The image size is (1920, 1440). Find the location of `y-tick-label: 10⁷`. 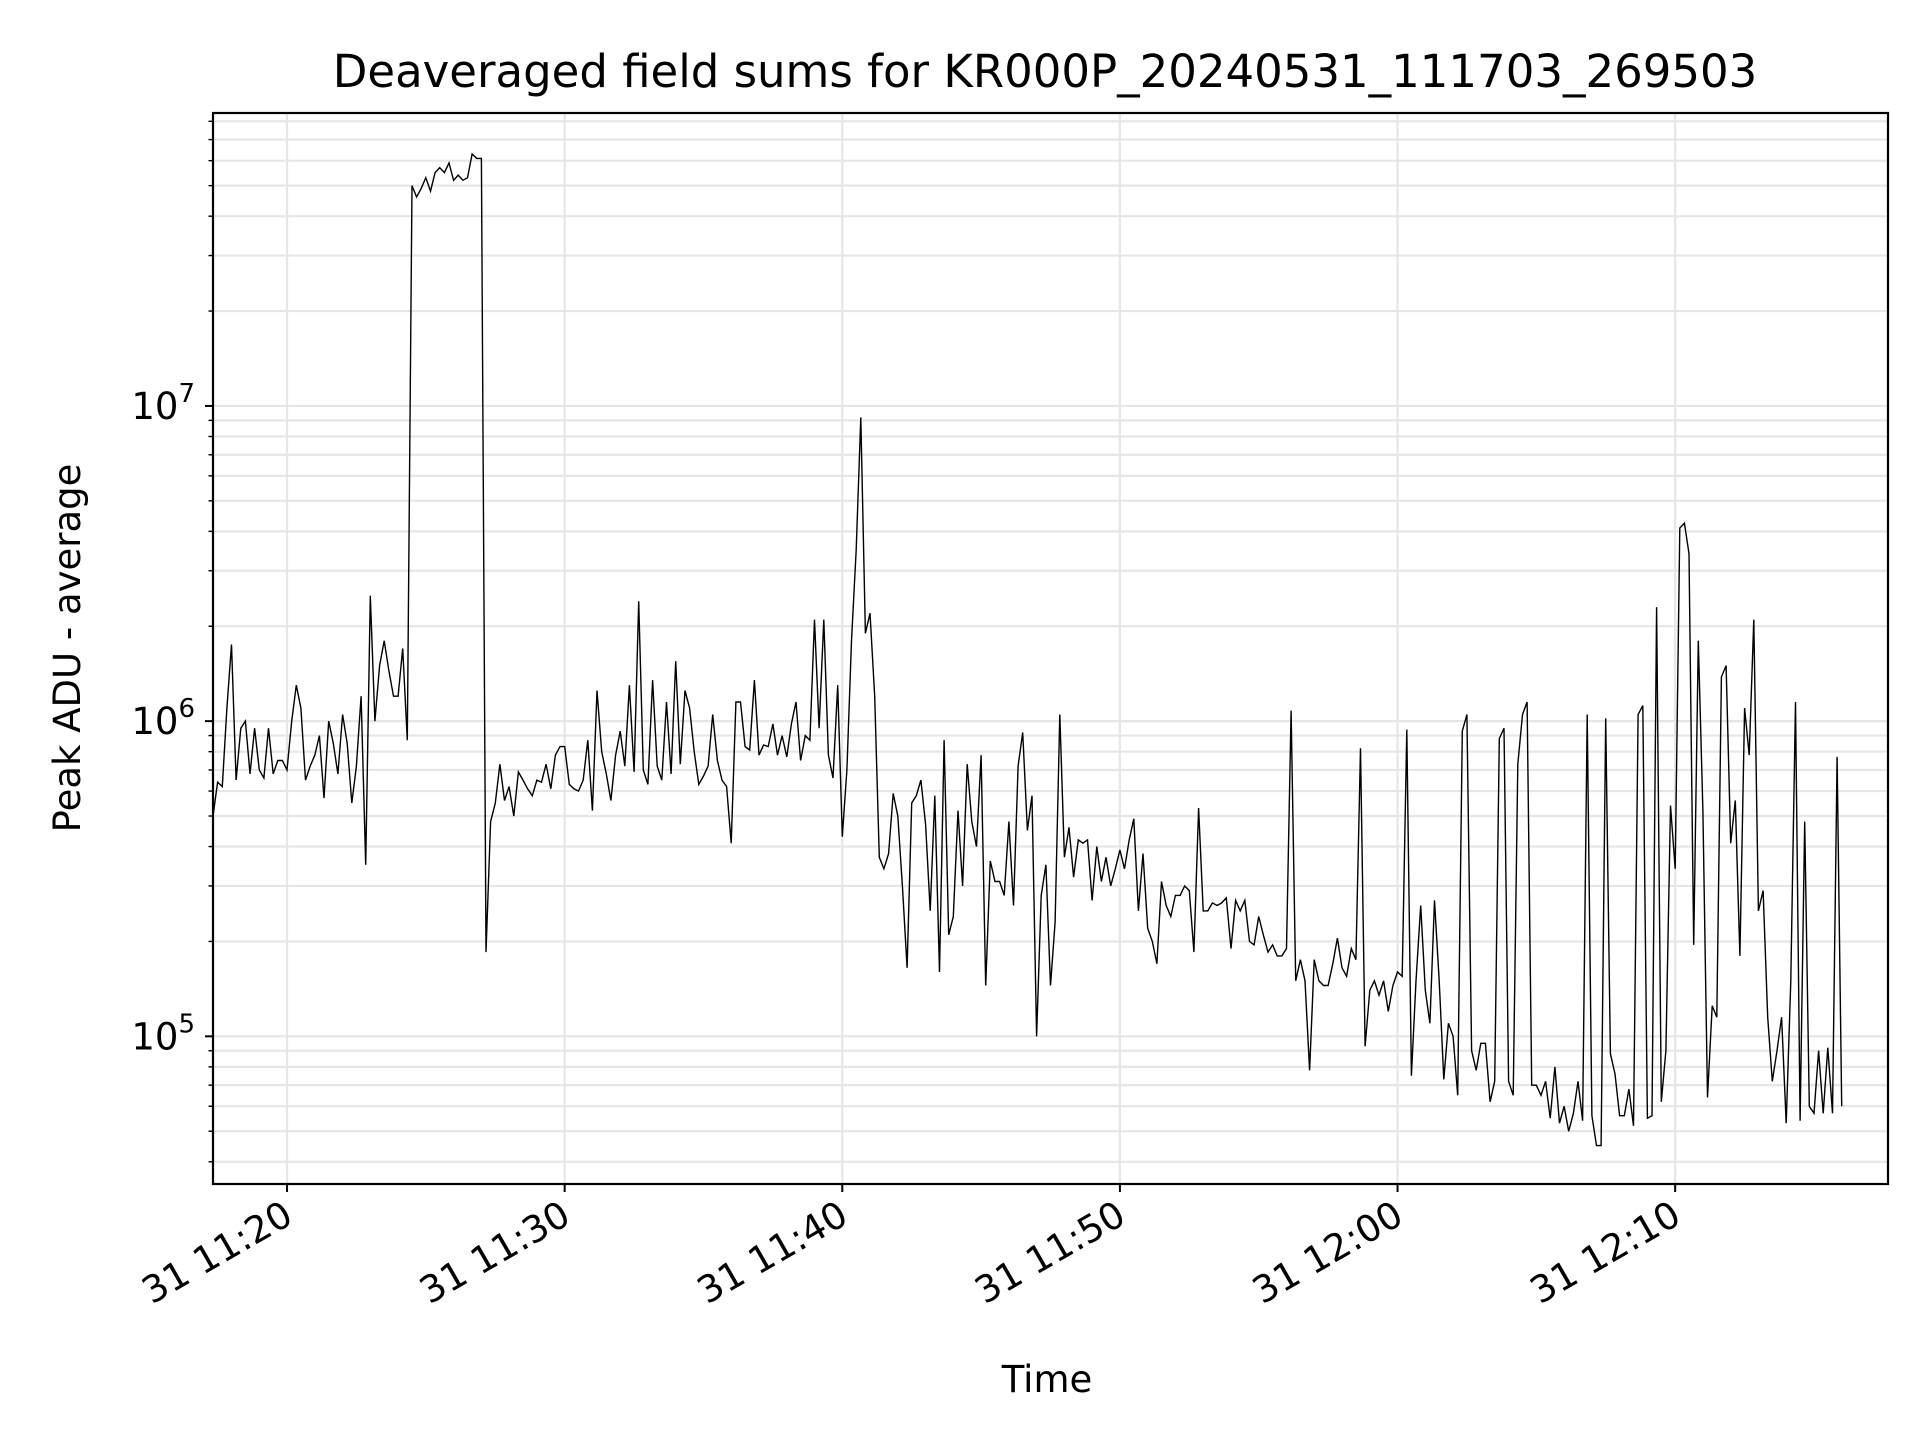

y-tick-label: 10⁷ is located at coordinates (163, 403).